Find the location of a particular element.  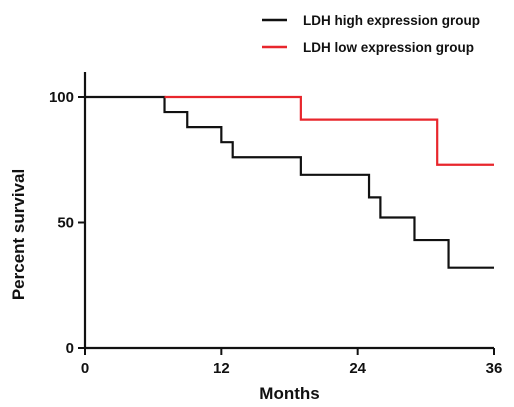

y-tick-label: 50 is located at coordinates (65, 223).